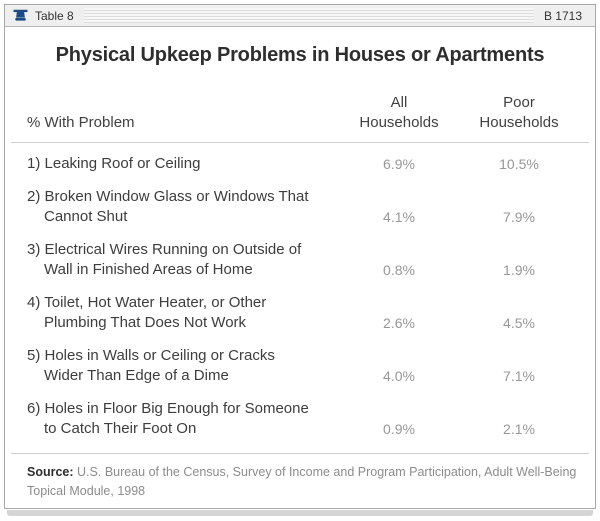  Describe the element at coordinates (562, 15) in the screenshot. I see `titlebar-right-label: B 1713` at that location.